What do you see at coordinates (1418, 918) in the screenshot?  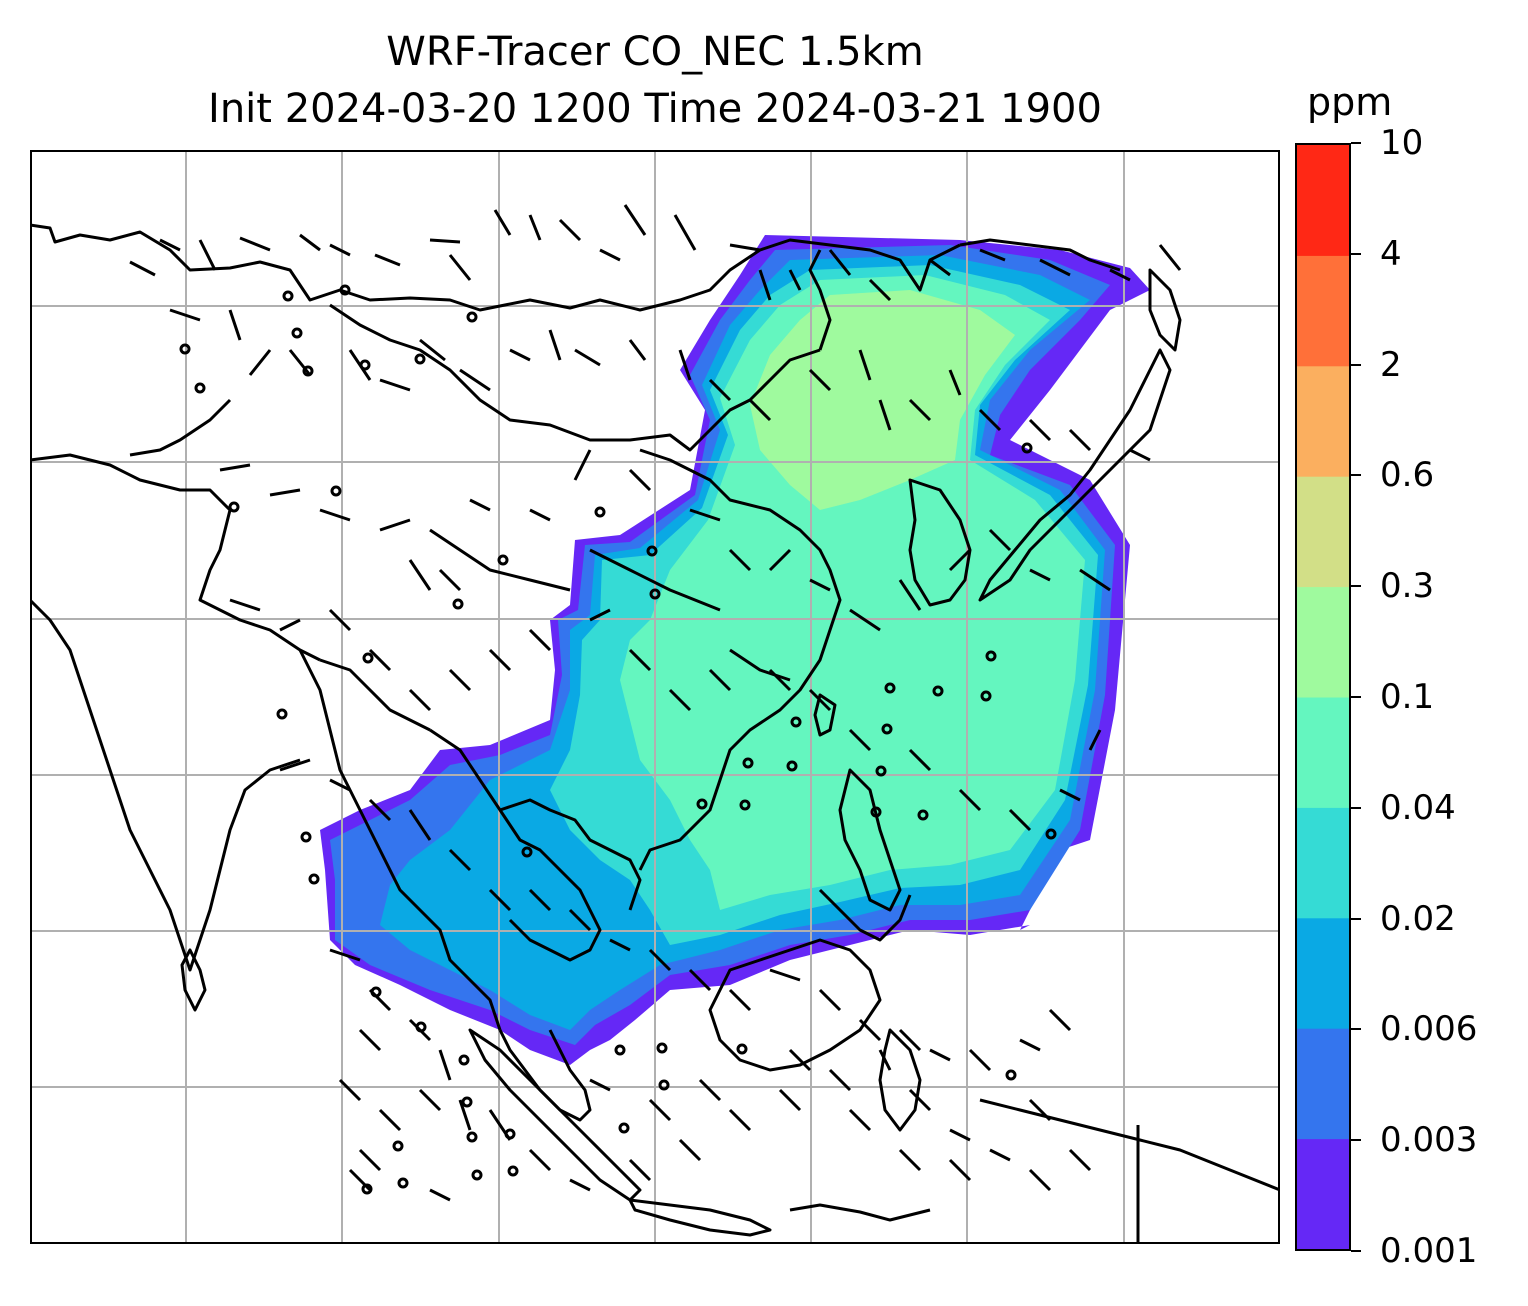 I see `colorbar-tick-label: 0.02` at bounding box center [1418, 918].